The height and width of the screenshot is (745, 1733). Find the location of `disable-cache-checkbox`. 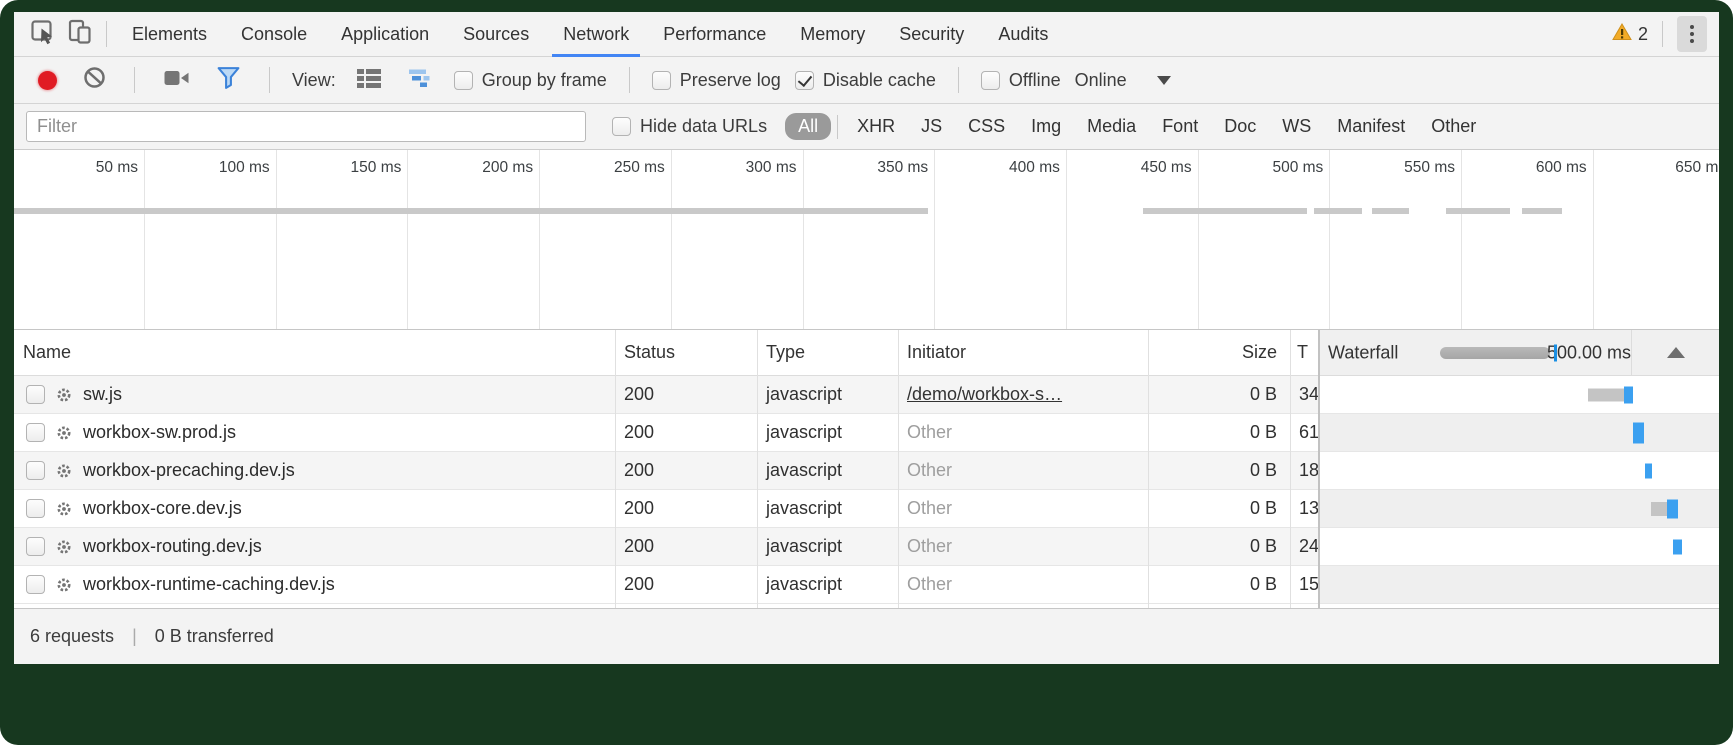

disable-cache-checkbox is located at coordinates (804, 80).